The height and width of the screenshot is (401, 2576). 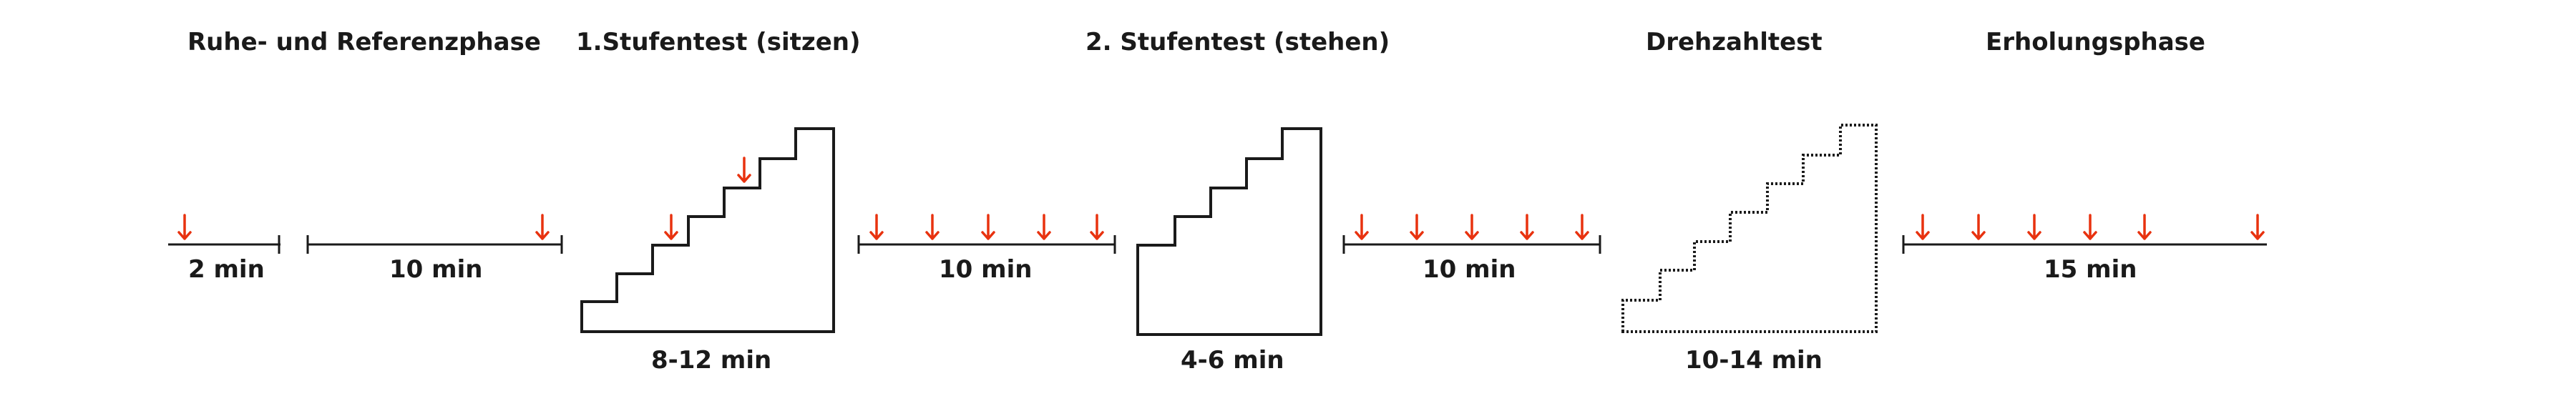 I want to click on title-rpm-test: Drehzahltest, so click(x=1734, y=42).